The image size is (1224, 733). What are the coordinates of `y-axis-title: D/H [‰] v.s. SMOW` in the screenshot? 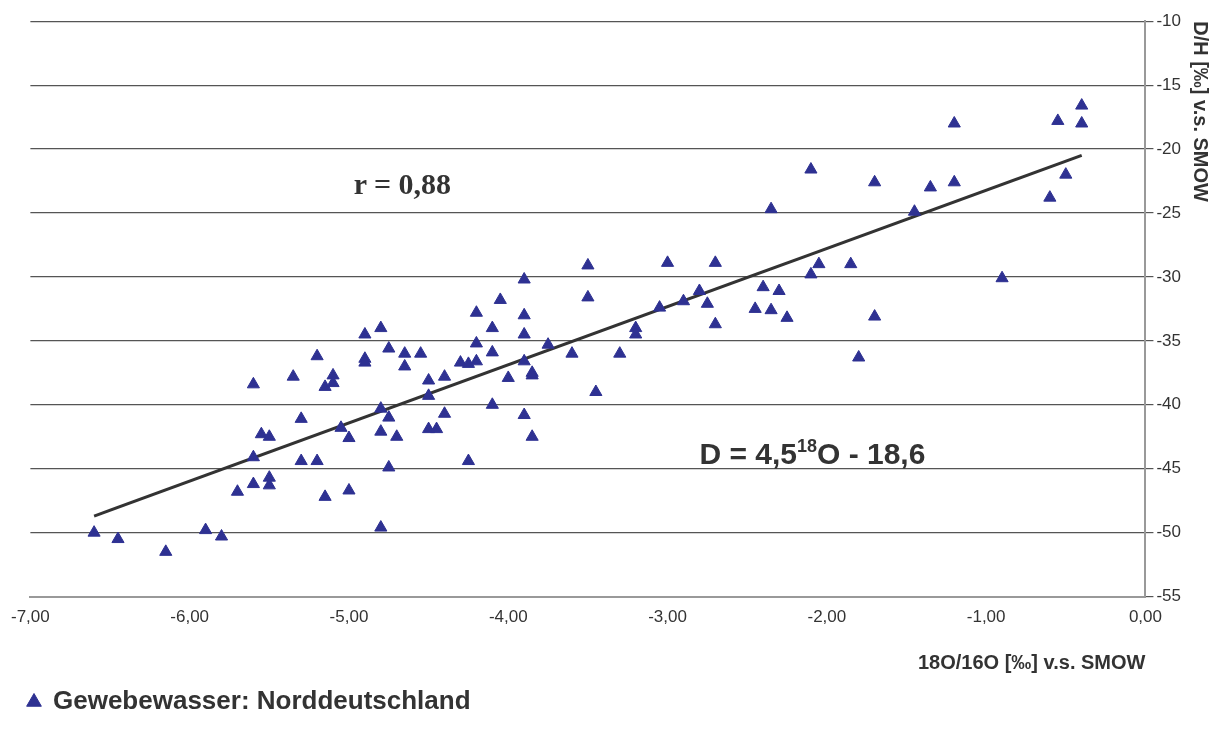 It's located at (1201, 112).